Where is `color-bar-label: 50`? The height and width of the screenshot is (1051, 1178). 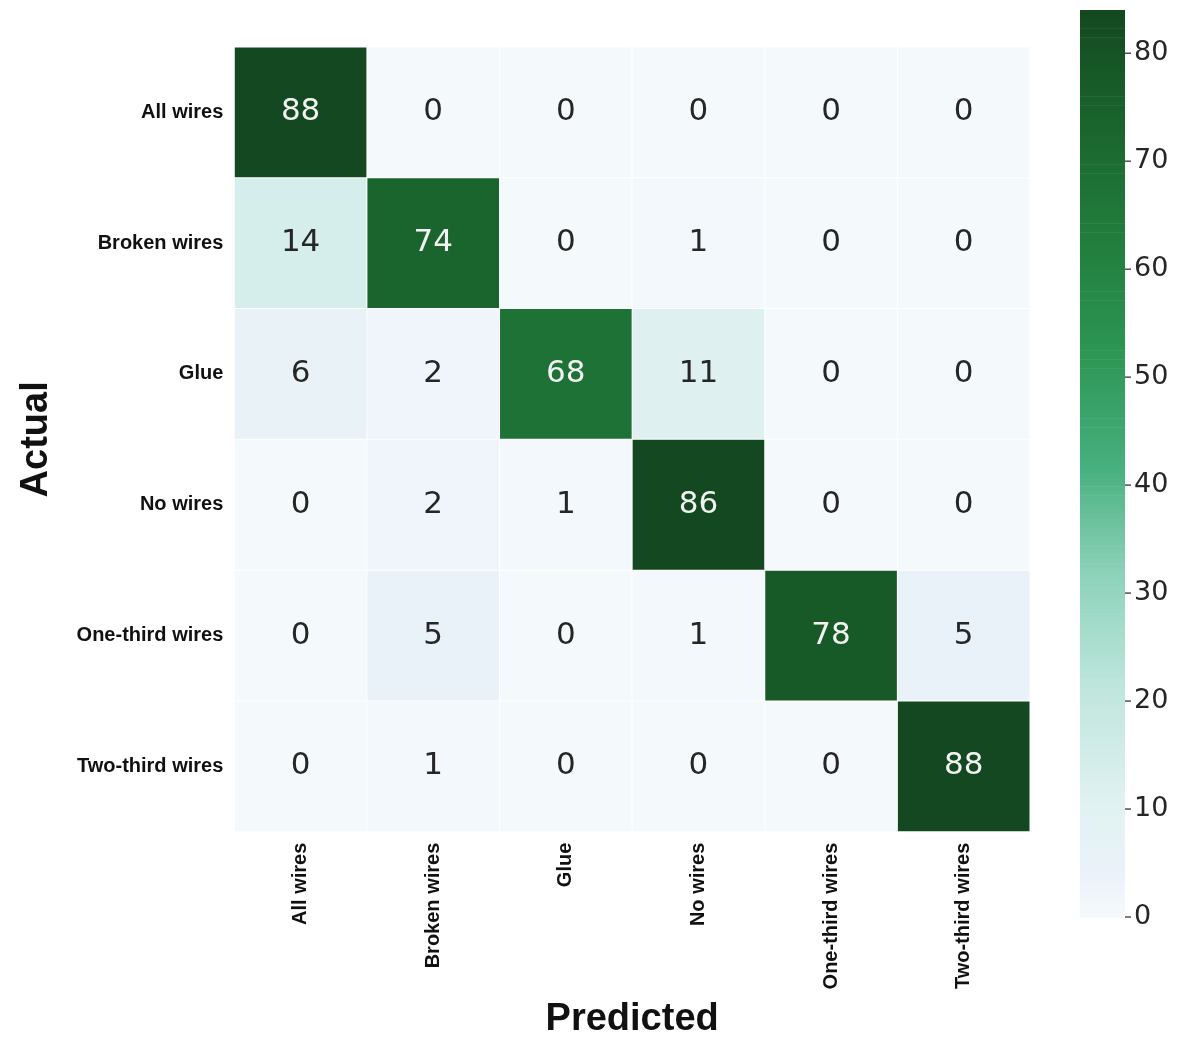 color-bar-label: 50 is located at coordinates (1151, 375).